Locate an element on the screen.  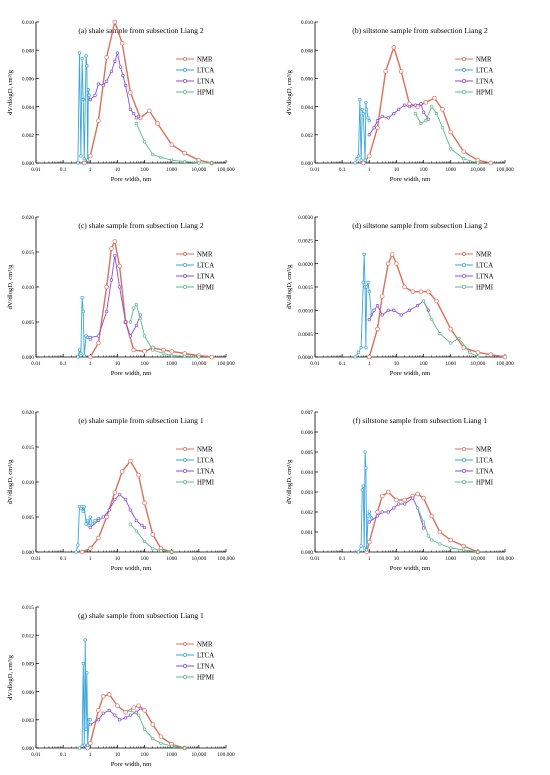
series-nmr is located at coordinates (136, 721).